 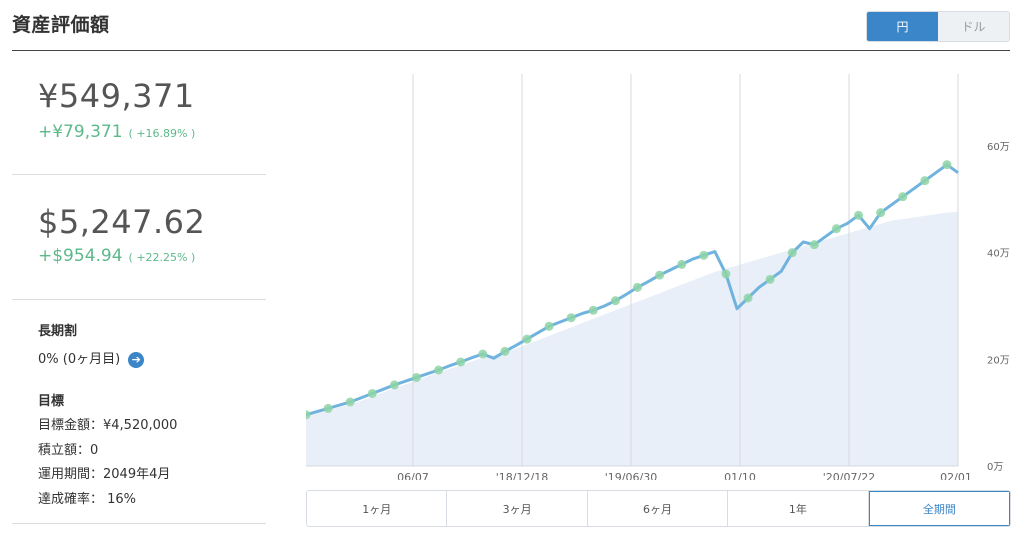 I want to click on y-tick-label: 0万, so click(x=995, y=467).